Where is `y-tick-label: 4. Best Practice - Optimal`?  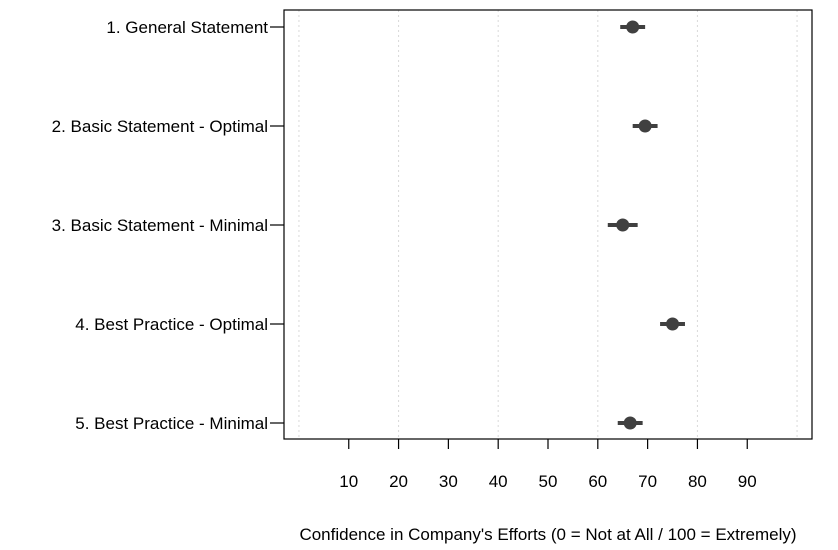 y-tick-label: 4. Best Practice - Optimal is located at coordinates (171, 324).